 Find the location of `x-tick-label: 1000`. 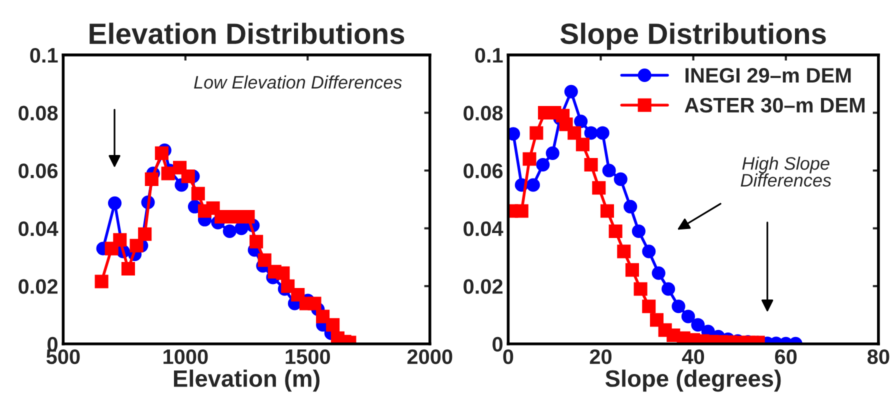

x-tick-label: 1000 is located at coordinates (186, 356).